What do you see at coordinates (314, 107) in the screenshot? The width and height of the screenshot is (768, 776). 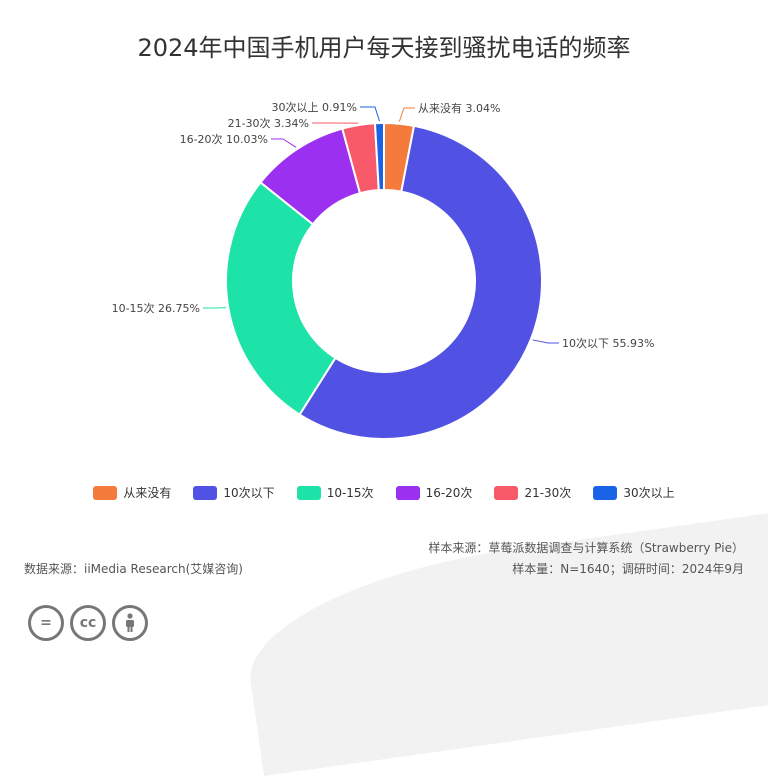 I see `data-label-5: 30次以上 0.91%` at bounding box center [314, 107].